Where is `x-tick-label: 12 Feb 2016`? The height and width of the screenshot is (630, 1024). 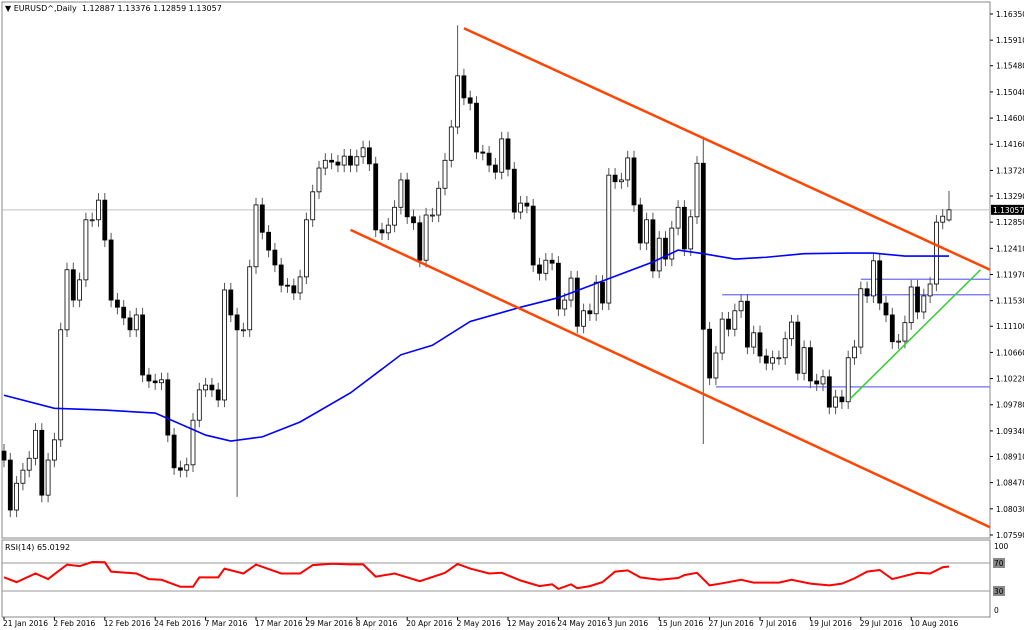 x-tick-label: 12 Feb 2016 is located at coordinates (127, 623).